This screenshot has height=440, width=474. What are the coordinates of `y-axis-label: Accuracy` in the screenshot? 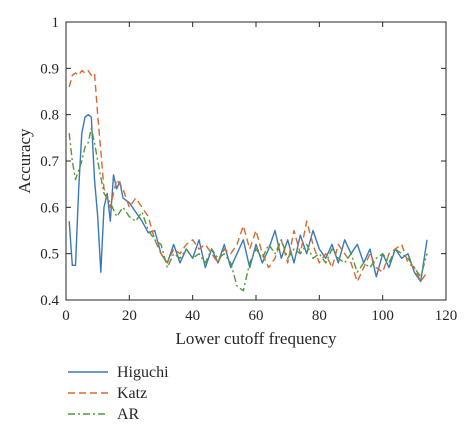 It's located at (24, 161).